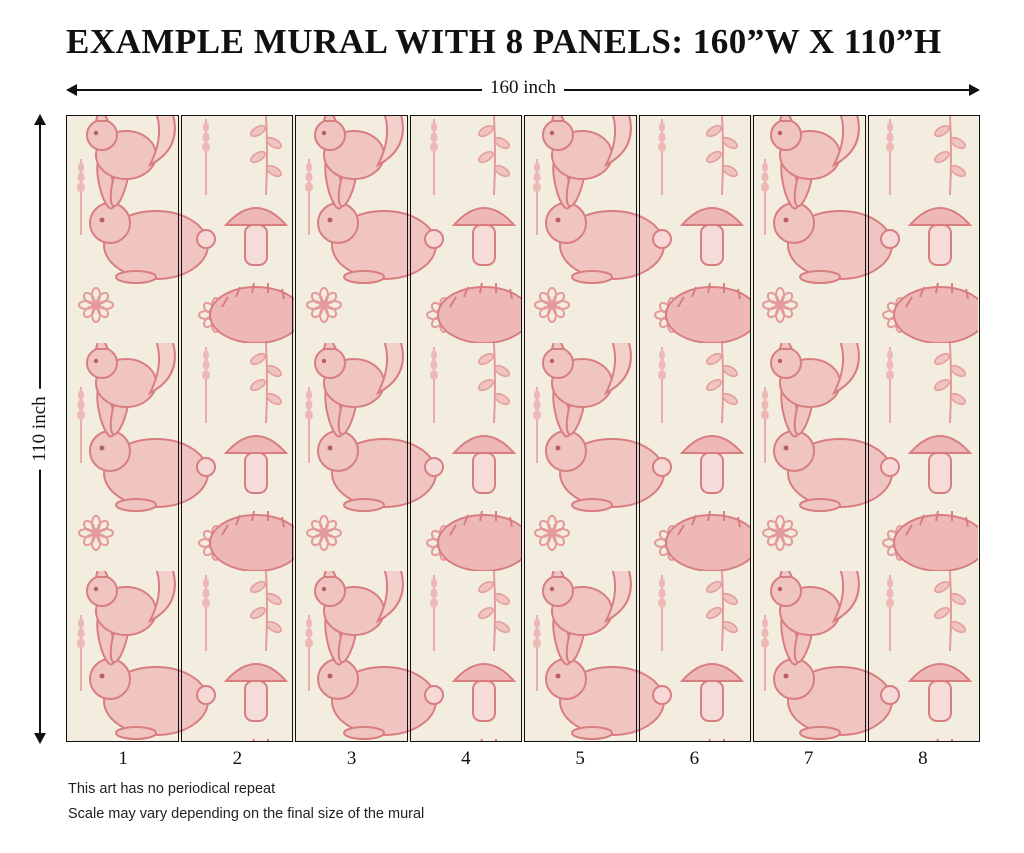  What do you see at coordinates (123, 758) in the screenshot?
I see `panel-number: 1` at bounding box center [123, 758].